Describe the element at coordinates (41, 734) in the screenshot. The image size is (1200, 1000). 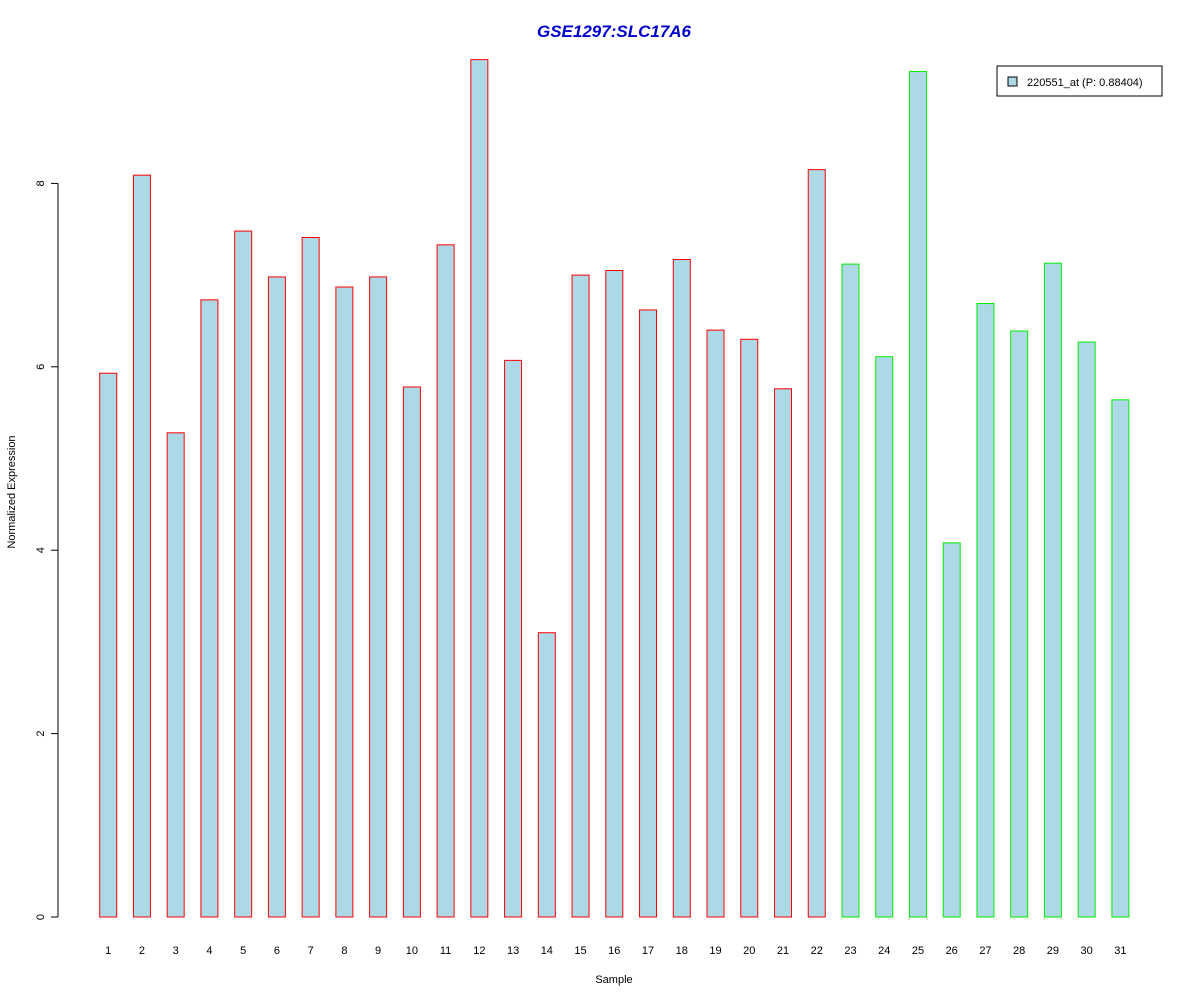
I see `y-tick-label: 2` at that location.